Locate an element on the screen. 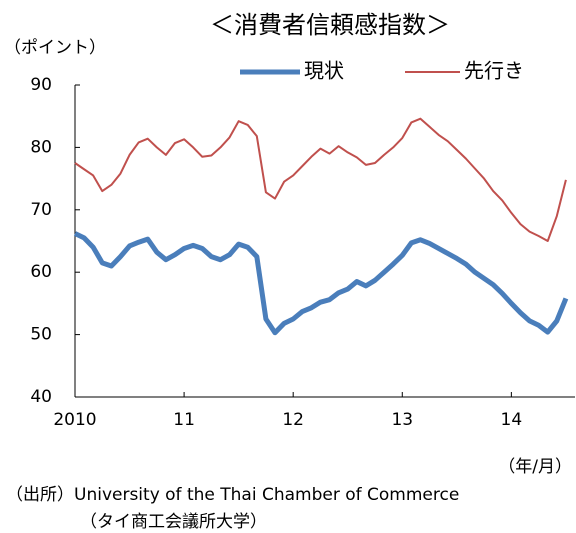  legend-label: 現状 is located at coordinates (324, 71).